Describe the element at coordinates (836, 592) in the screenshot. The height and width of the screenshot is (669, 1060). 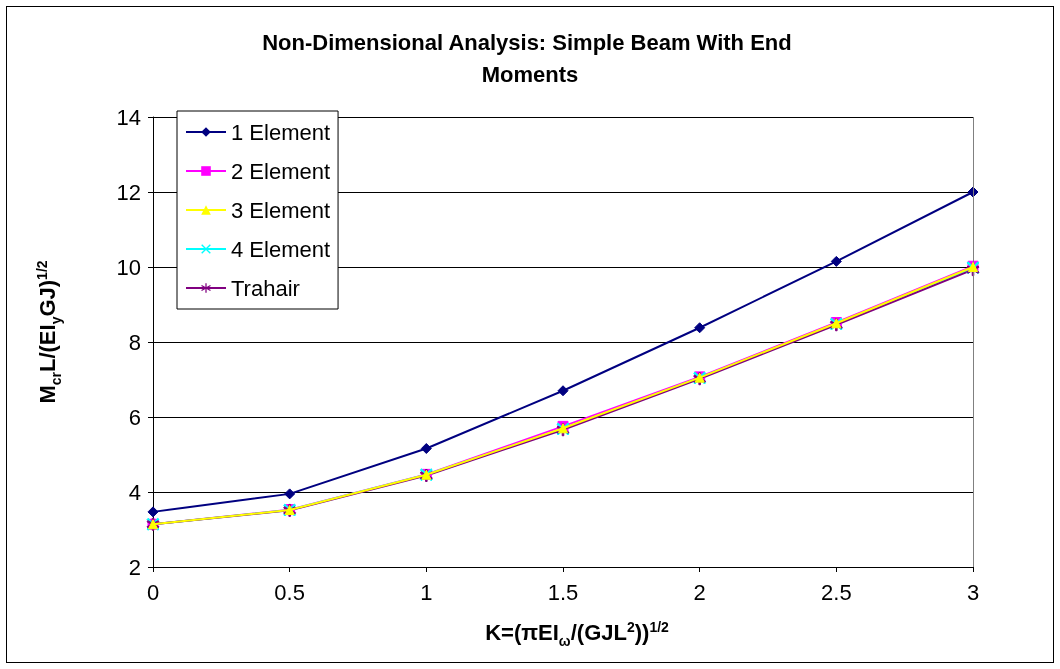
I see `x-tick-label: 2.5` at that location.